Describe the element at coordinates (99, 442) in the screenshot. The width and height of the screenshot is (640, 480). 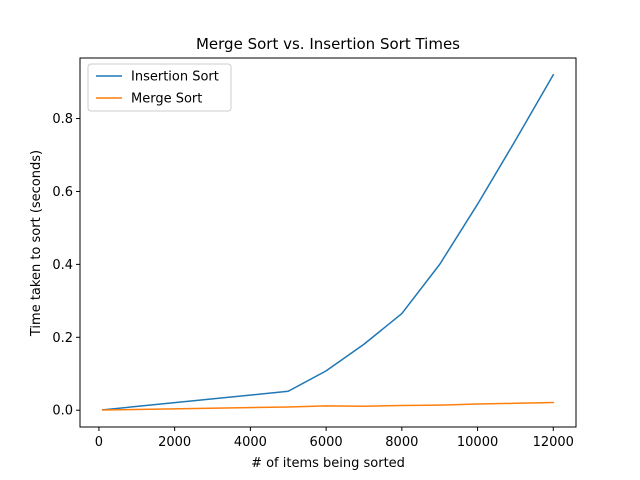
I see `x-tick-label: 0` at that location.